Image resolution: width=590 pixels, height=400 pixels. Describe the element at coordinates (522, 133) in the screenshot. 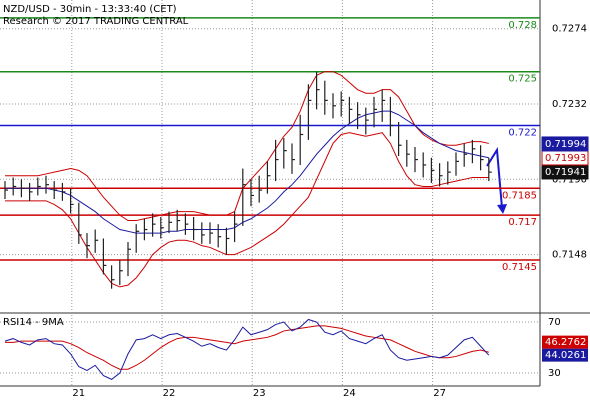

I see `level-label: 0.722` at that location.